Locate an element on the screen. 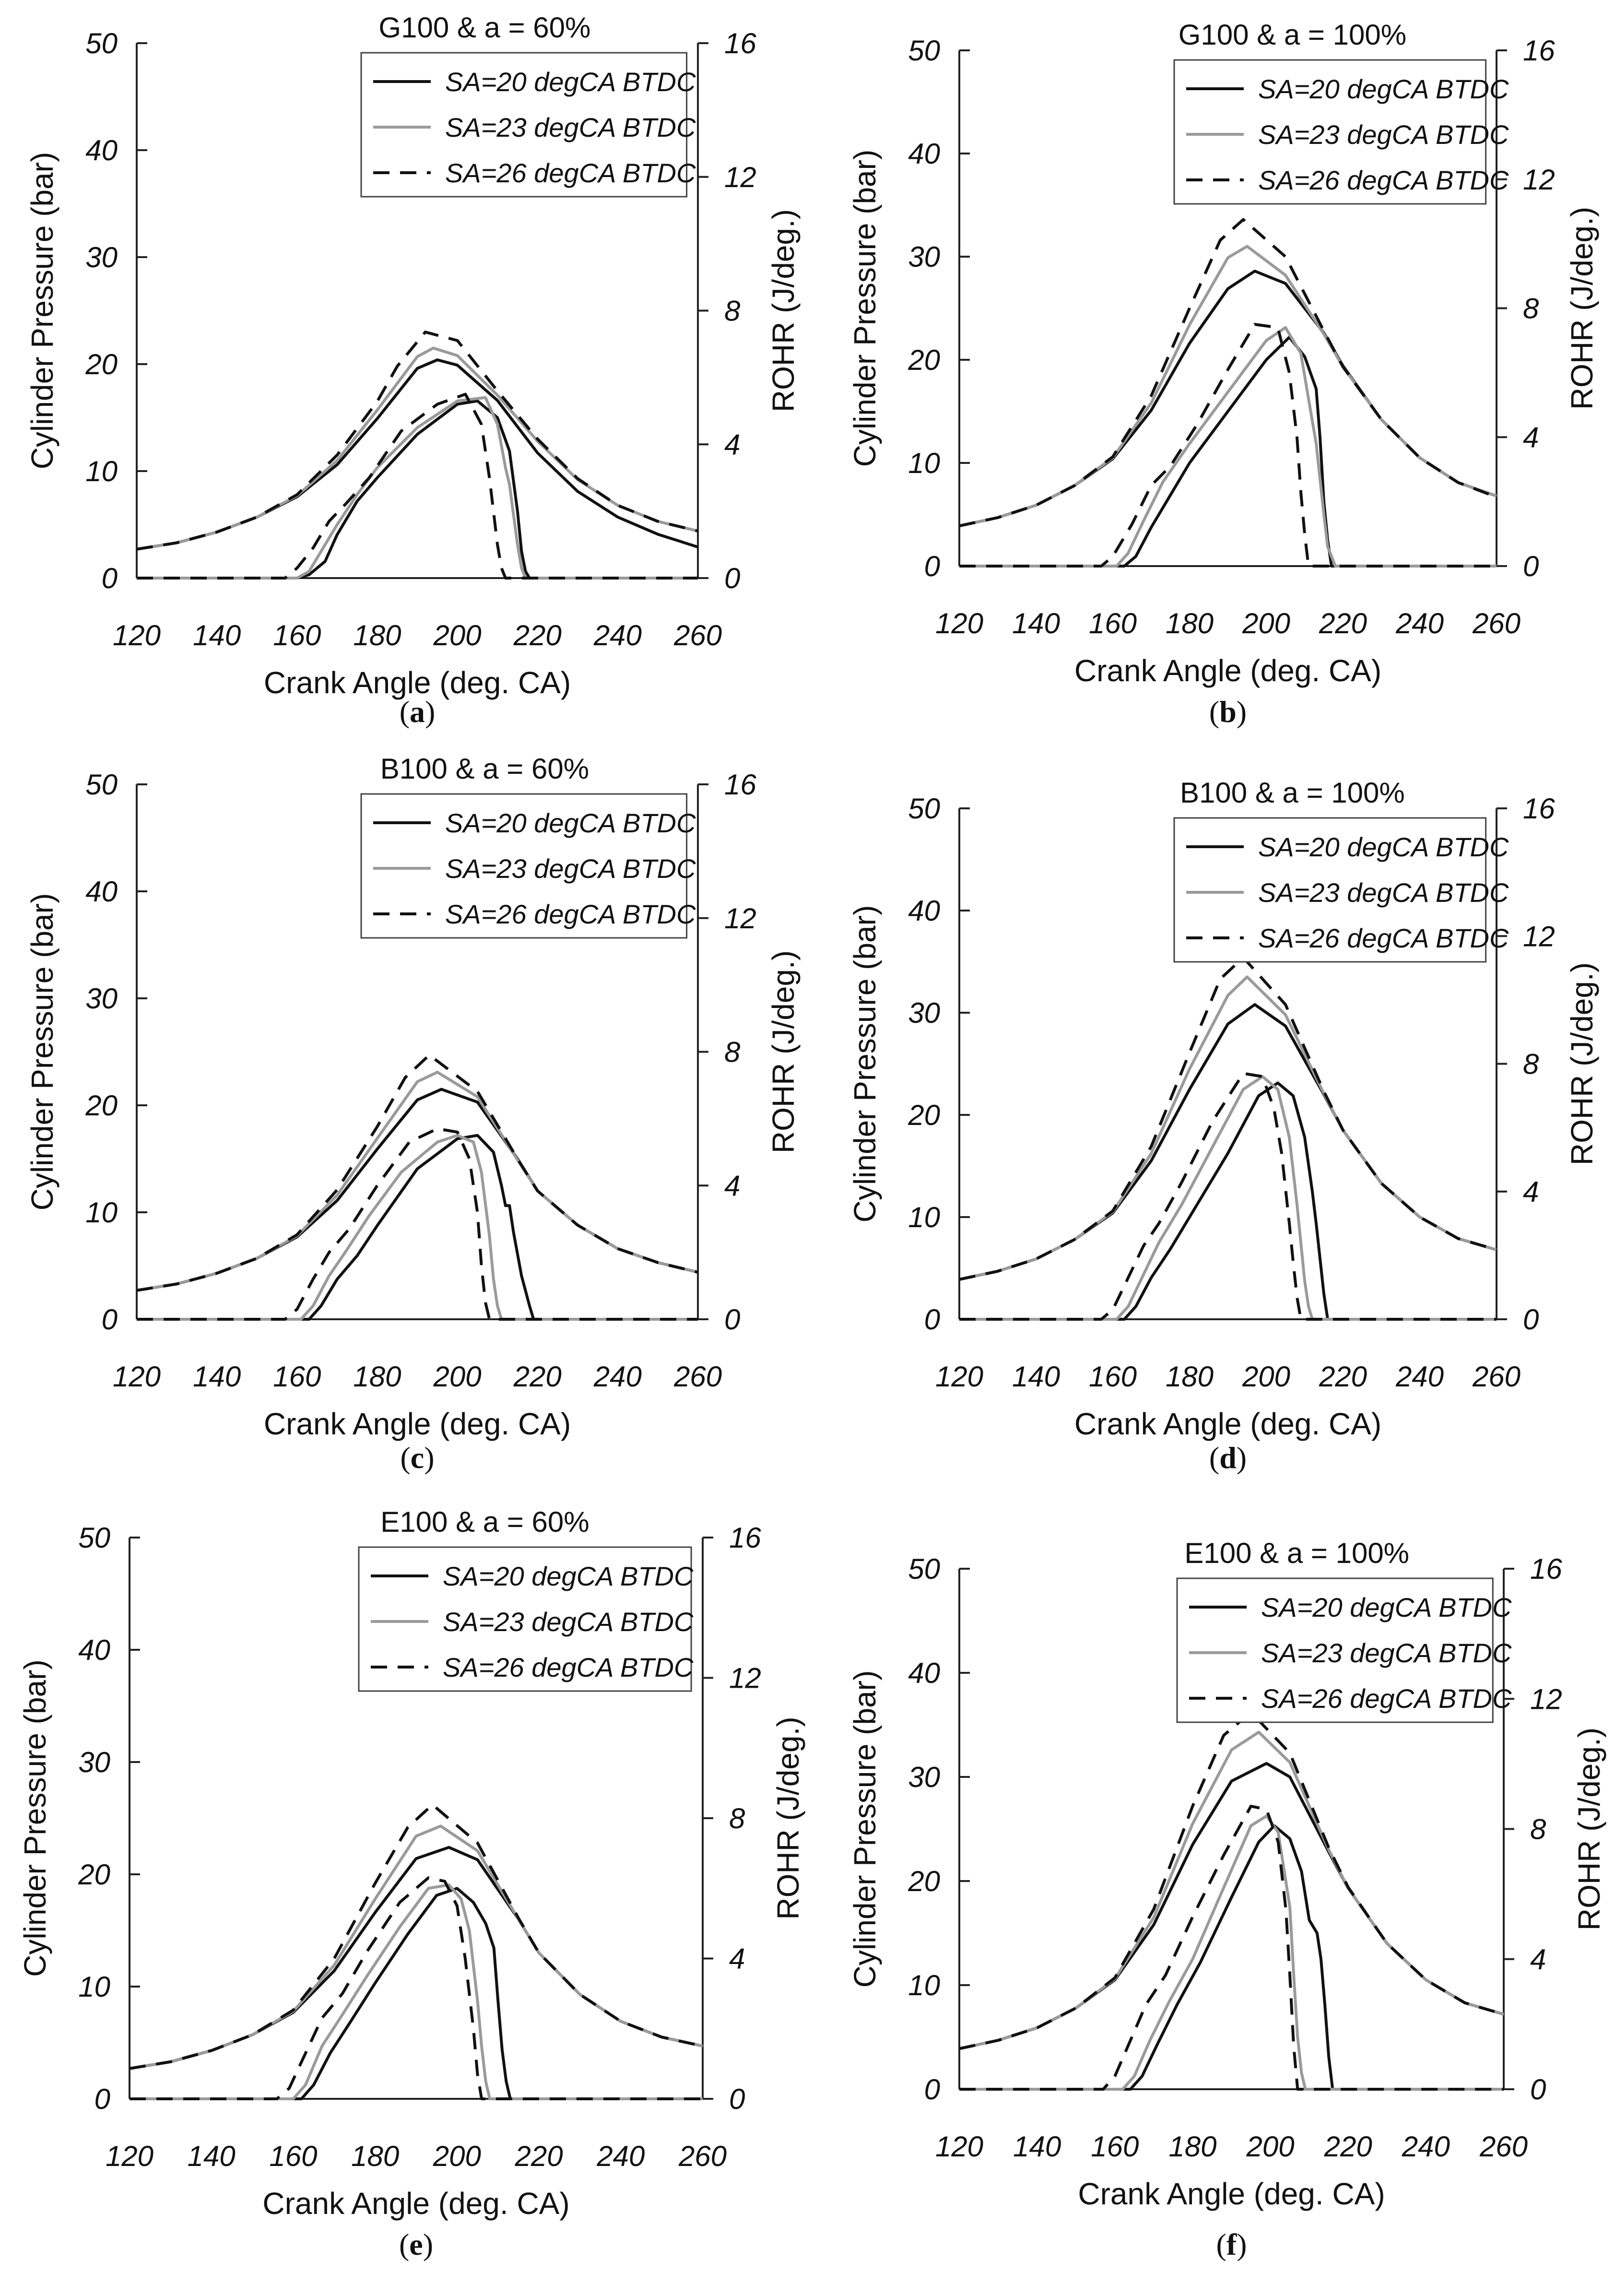 The image size is (1615, 2296). panel-caption: (e) is located at coordinates (416, 2244).